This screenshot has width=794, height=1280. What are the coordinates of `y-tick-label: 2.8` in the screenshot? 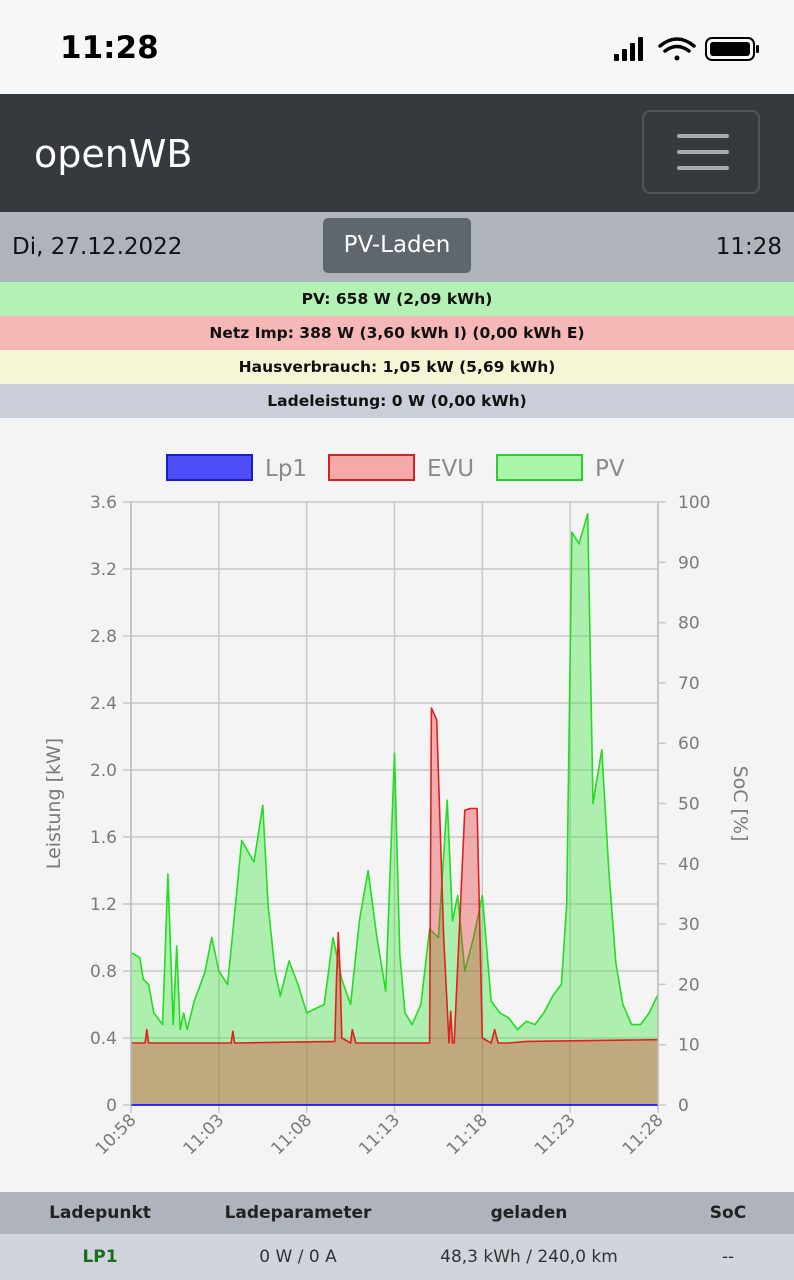 It's located at (103, 637).